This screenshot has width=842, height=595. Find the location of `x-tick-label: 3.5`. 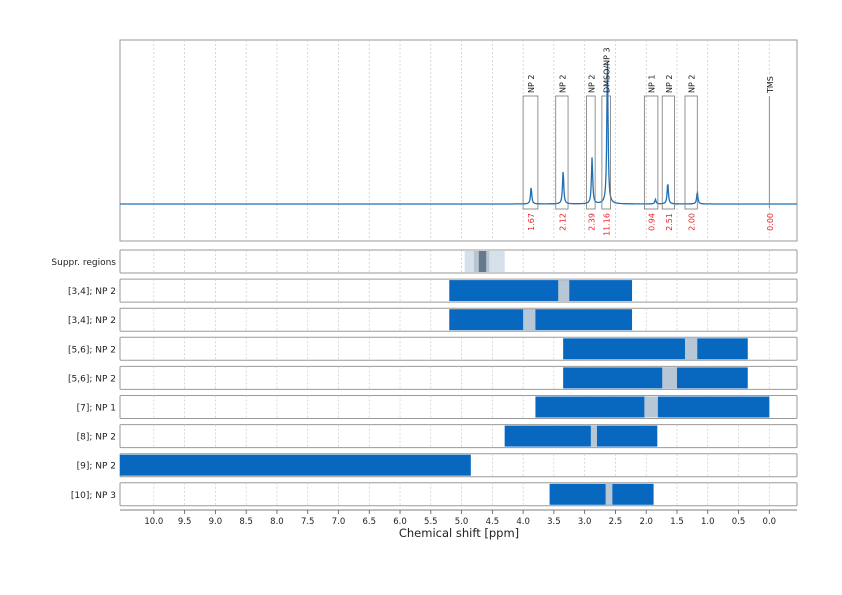

x-tick-label: 3.5 is located at coordinates (554, 522).